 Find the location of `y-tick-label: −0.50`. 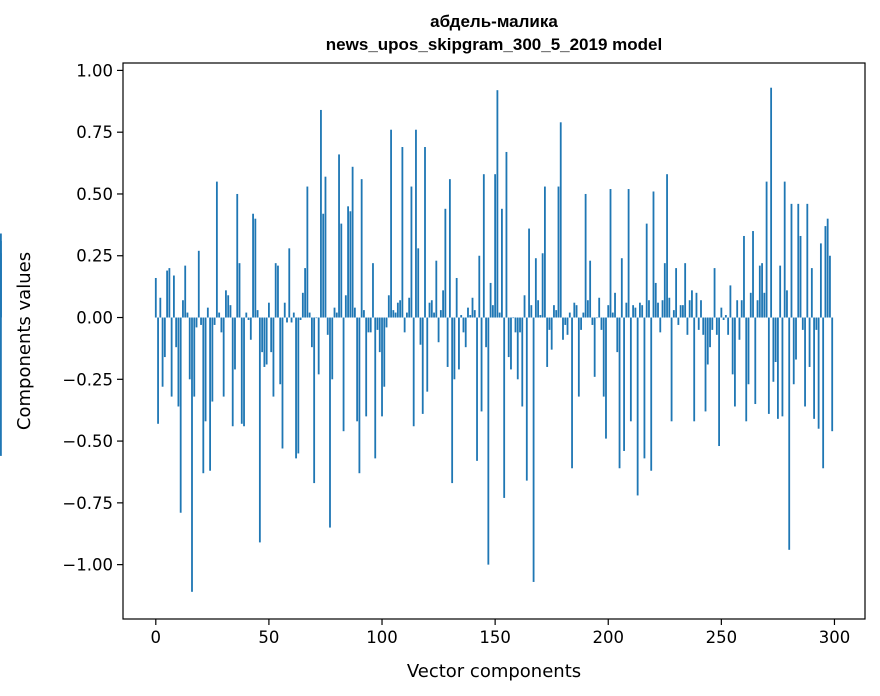

y-tick-label: −0.50 is located at coordinates (87, 441).